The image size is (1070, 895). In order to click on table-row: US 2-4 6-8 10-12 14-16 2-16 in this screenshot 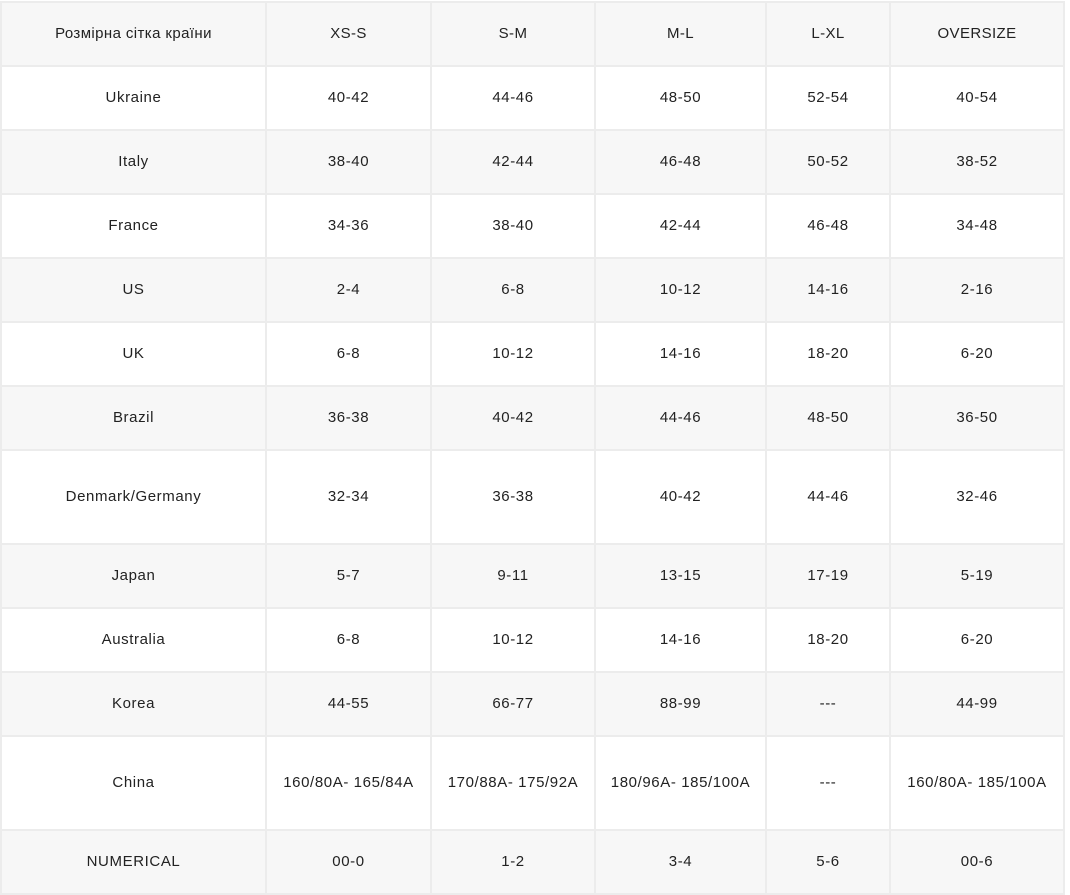, I will do `click(532, 290)`.